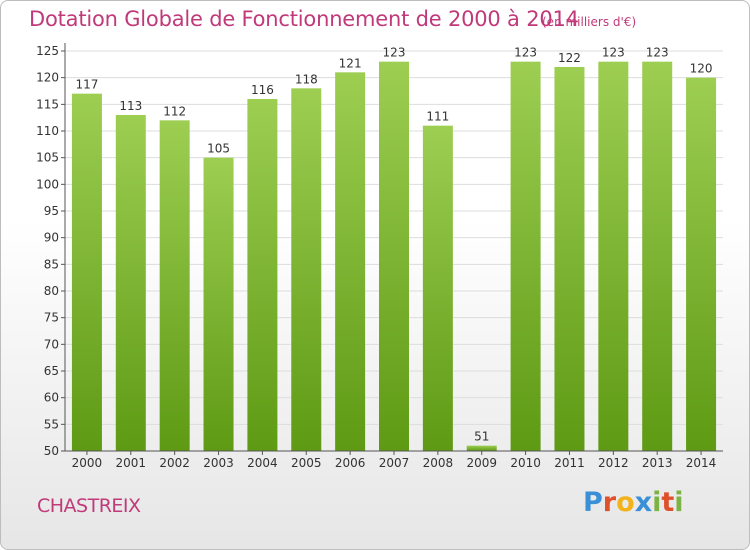  What do you see at coordinates (481, 437) in the screenshot?
I see `data-label: 51` at bounding box center [481, 437].